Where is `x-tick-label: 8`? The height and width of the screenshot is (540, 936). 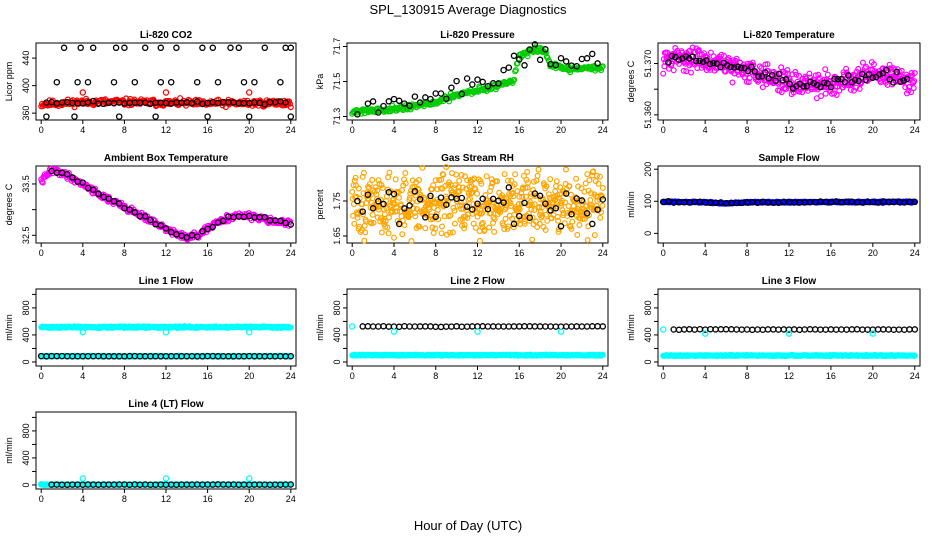
x-tick-label: 8 is located at coordinates (435, 130).